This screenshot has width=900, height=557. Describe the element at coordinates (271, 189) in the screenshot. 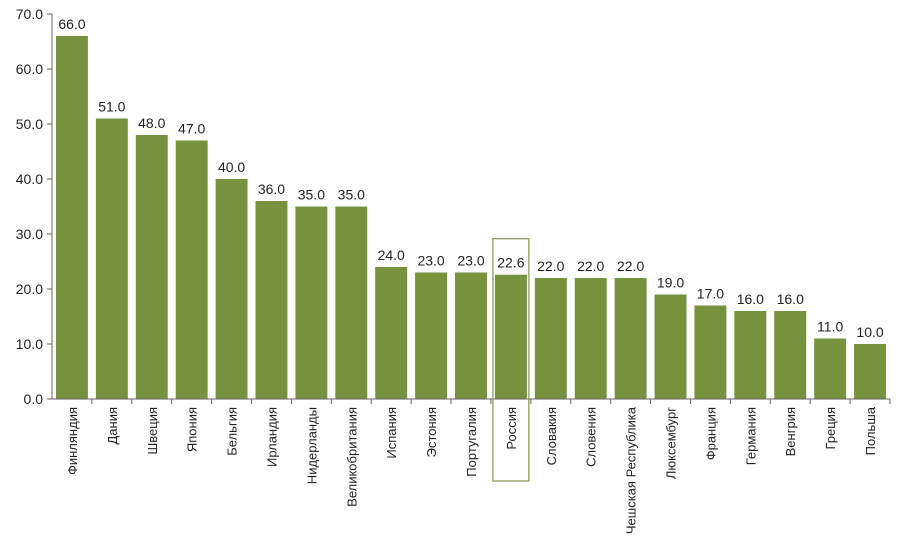

I see `data-label: 36.0` at that location.